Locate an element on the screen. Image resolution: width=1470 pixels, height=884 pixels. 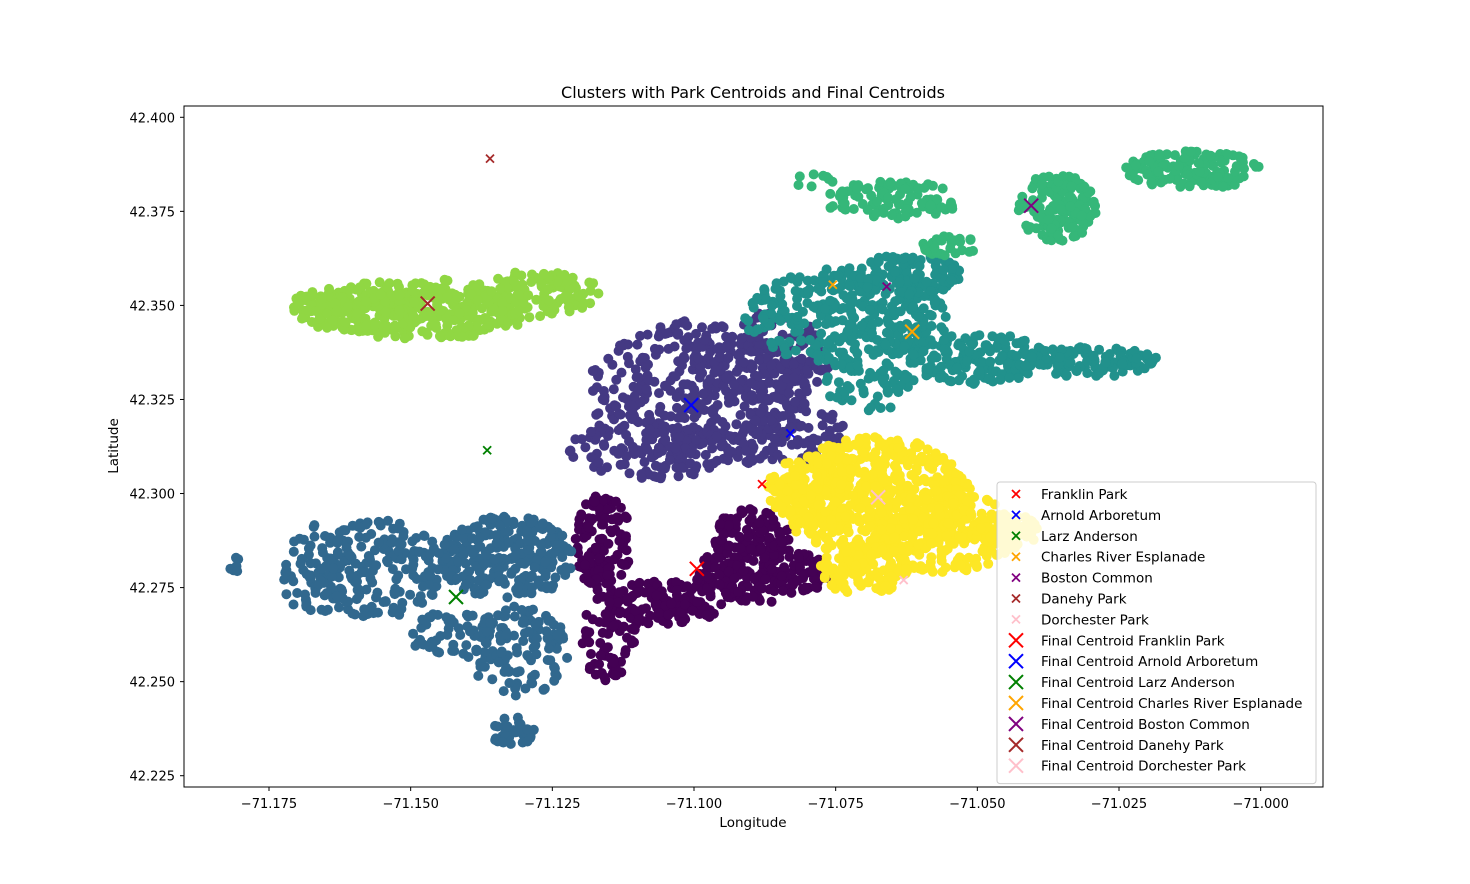
legend-label: Final Centroid Dorchester Park is located at coordinates (1143, 767).